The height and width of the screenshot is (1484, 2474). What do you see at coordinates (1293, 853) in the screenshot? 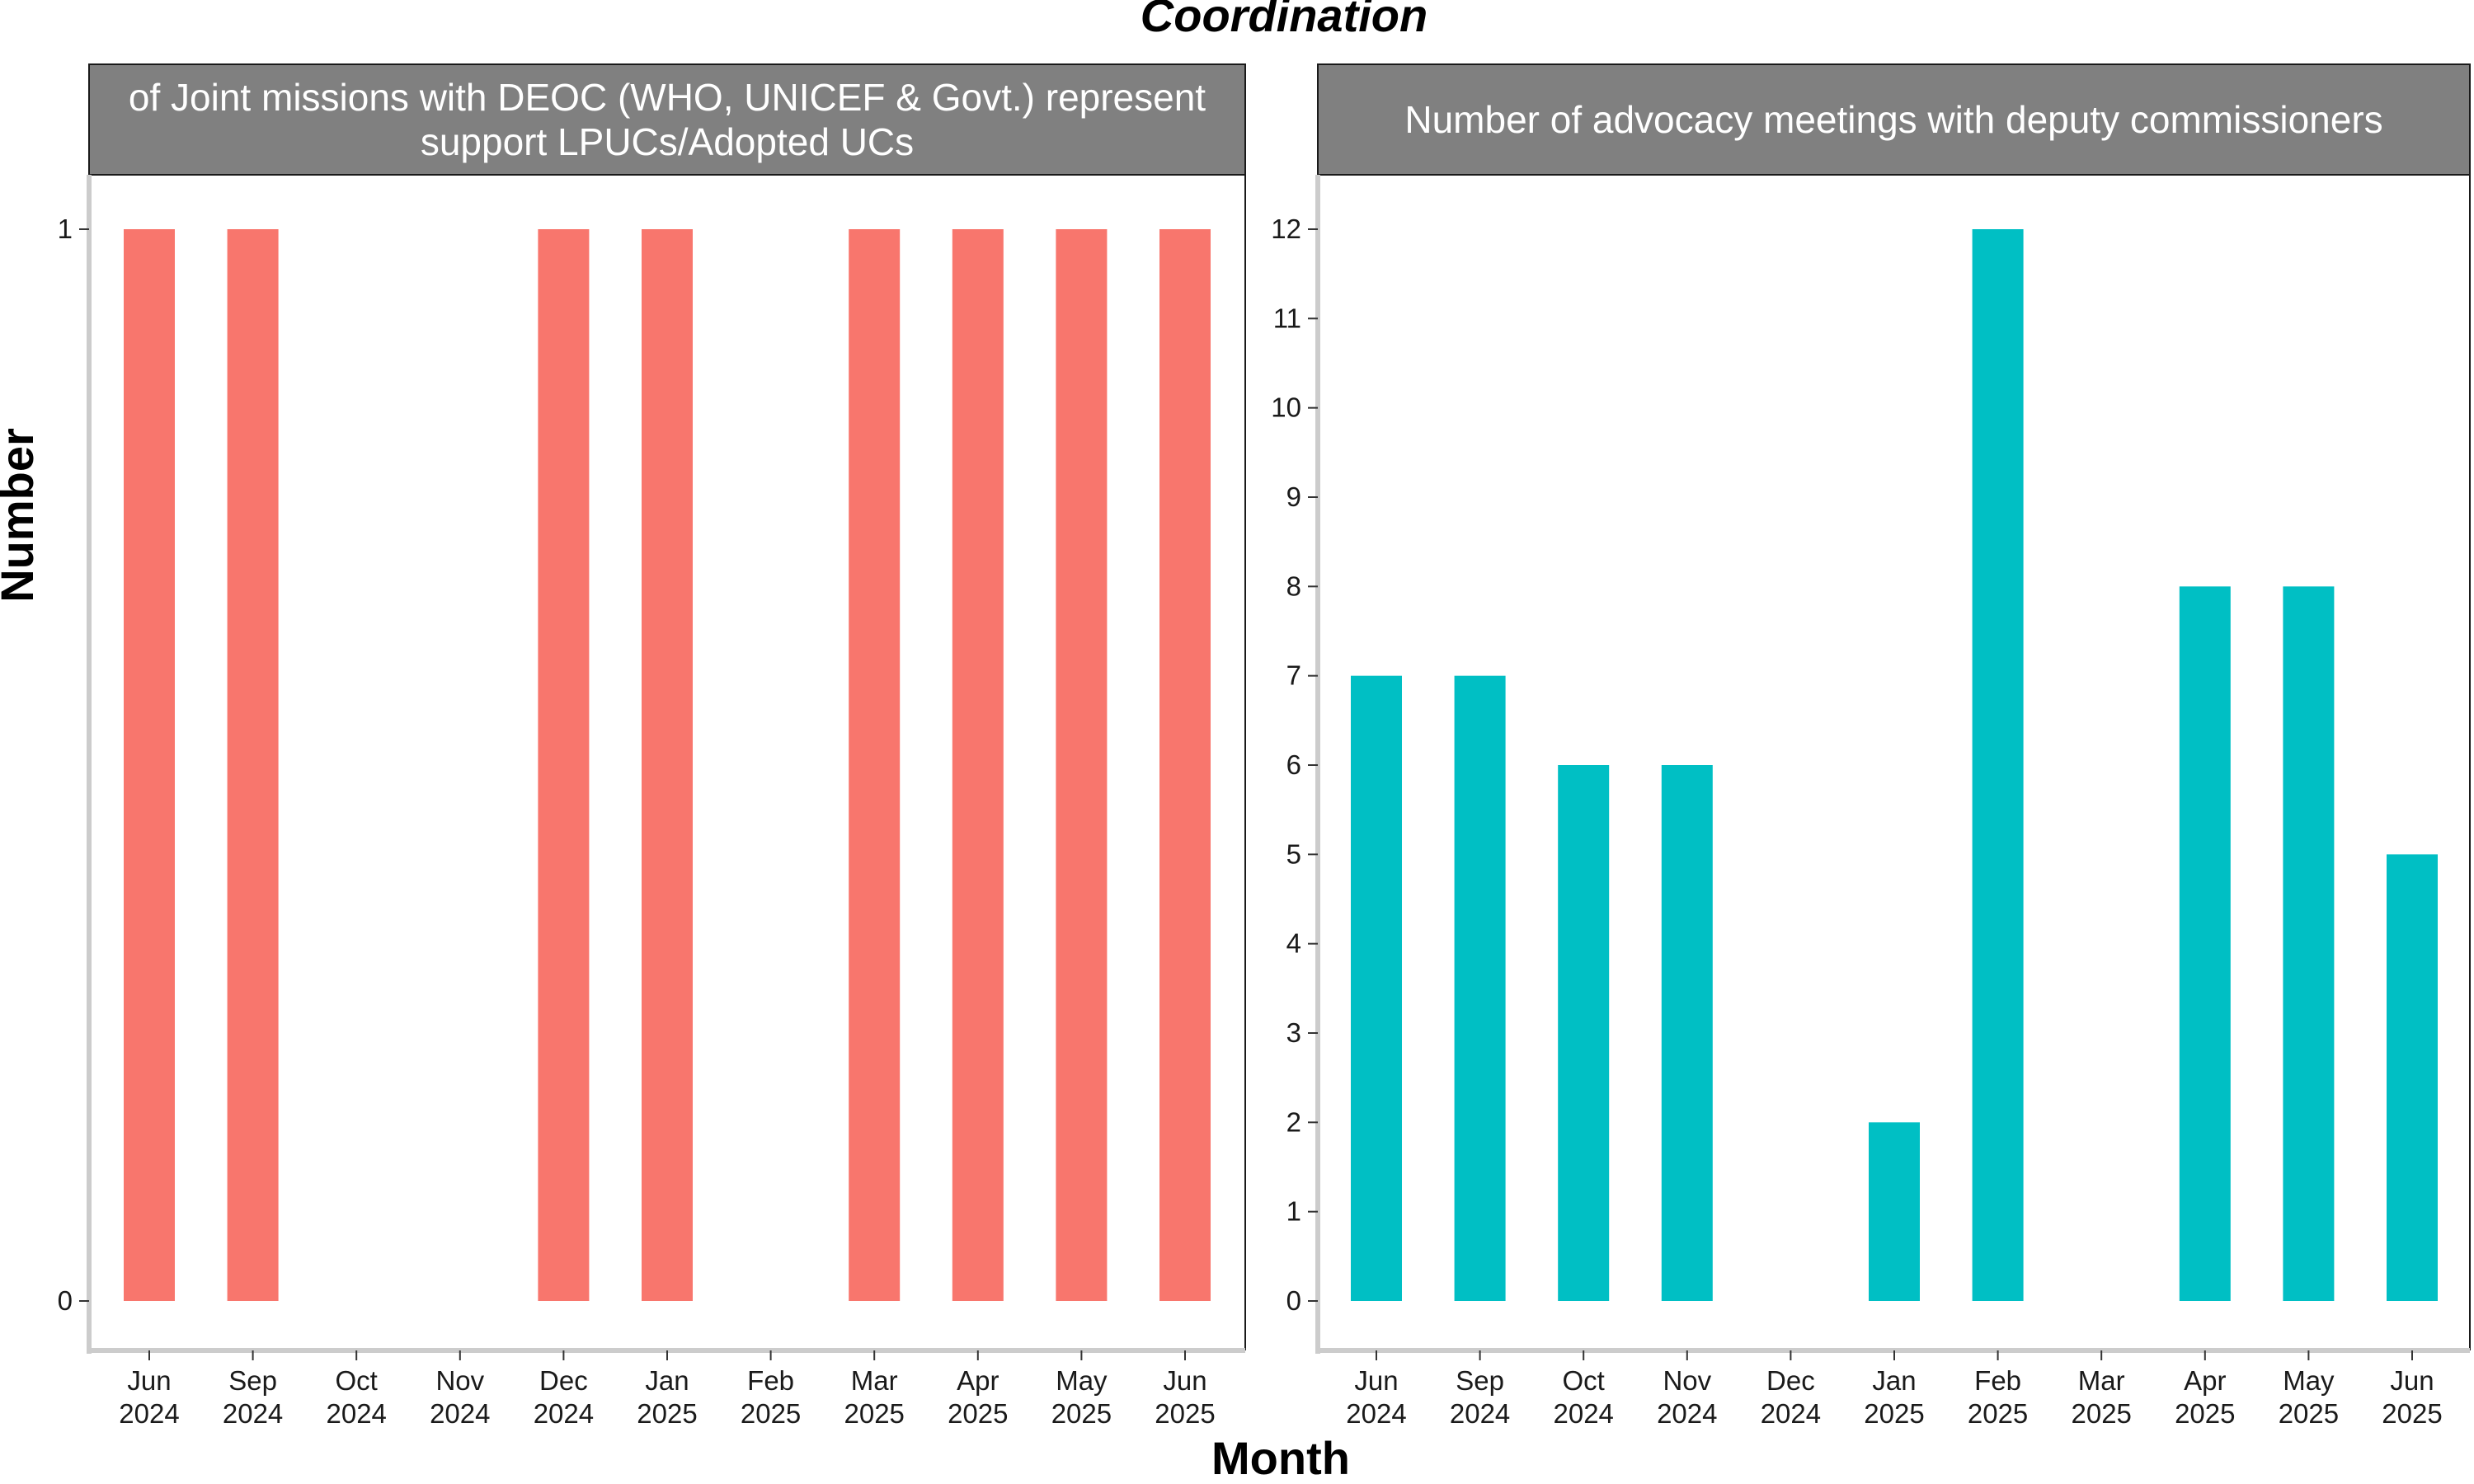
I see `y-tick-label: 5` at bounding box center [1293, 853].